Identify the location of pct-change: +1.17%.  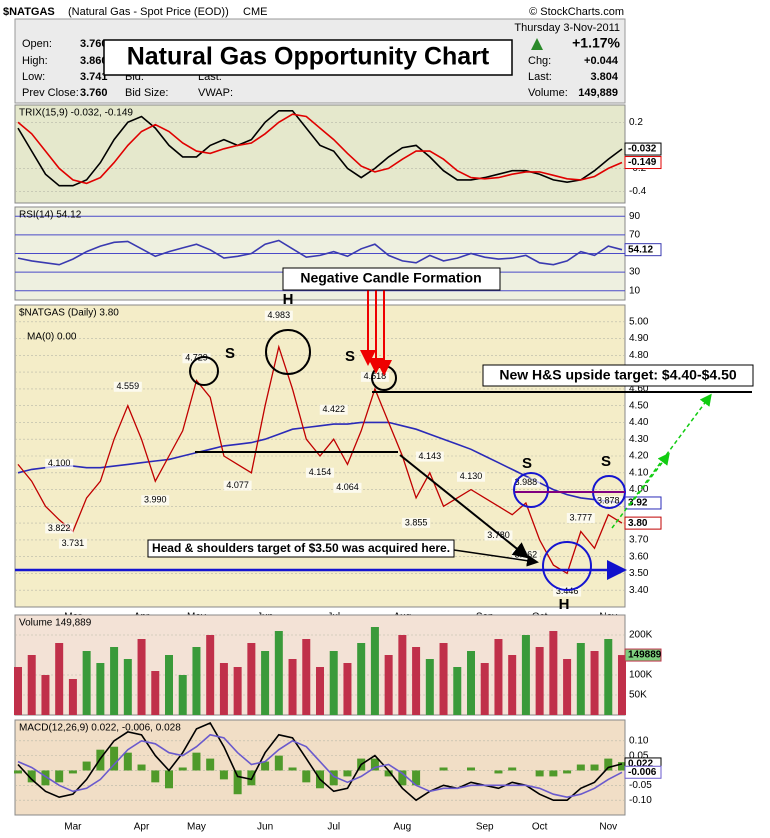
(596, 43).